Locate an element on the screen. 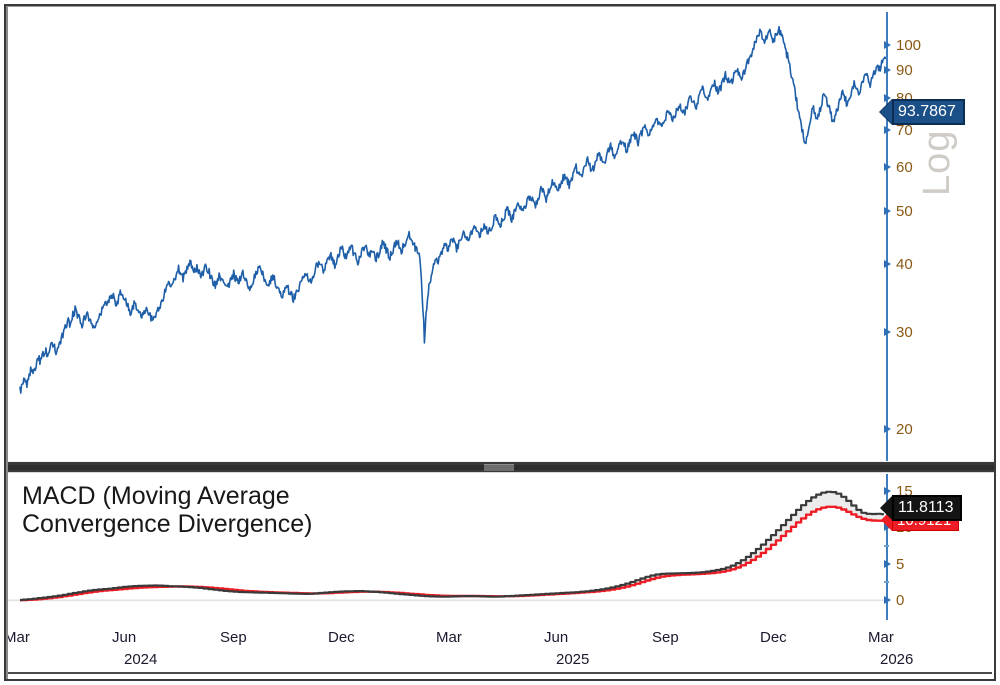 The image size is (1000, 685). price-tick-label: 50 is located at coordinates (904, 211).